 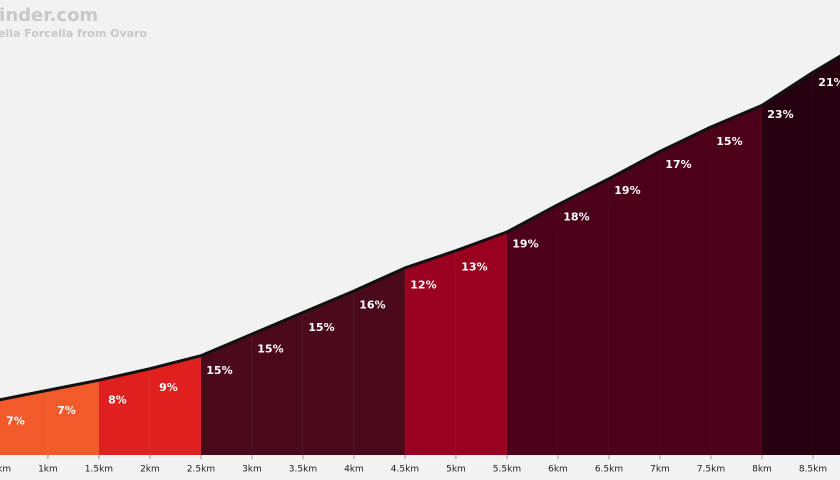 I want to click on gradient-label: 9%, so click(x=168, y=387).